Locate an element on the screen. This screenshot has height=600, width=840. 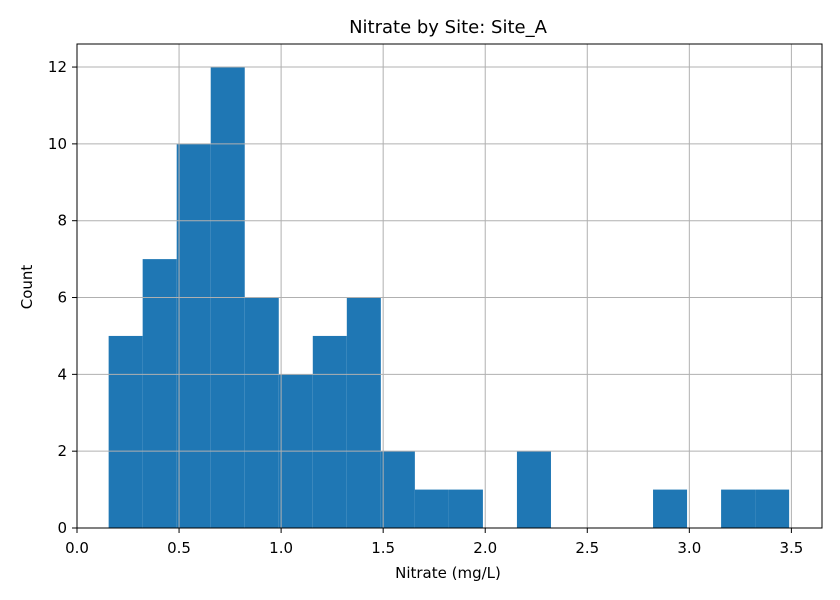
x-tick-label: 1.5 is located at coordinates (383, 548).